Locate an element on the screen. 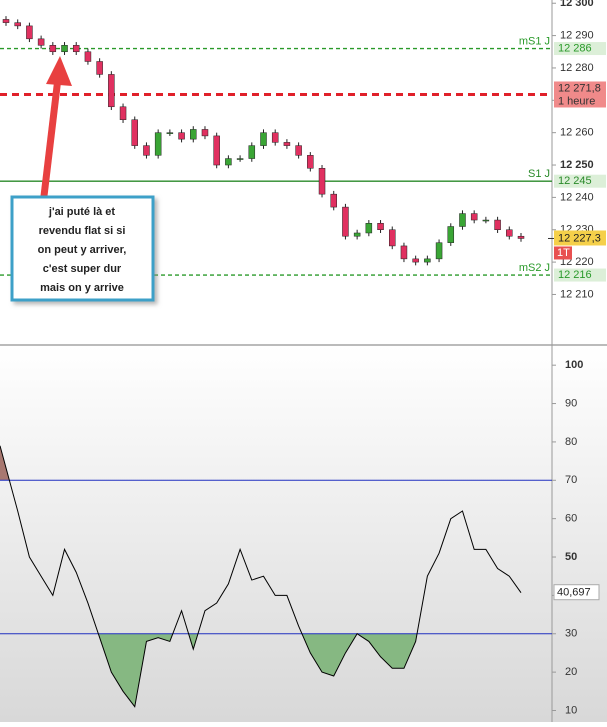  y-tick-label: 100 is located at coordinates (574, 365).